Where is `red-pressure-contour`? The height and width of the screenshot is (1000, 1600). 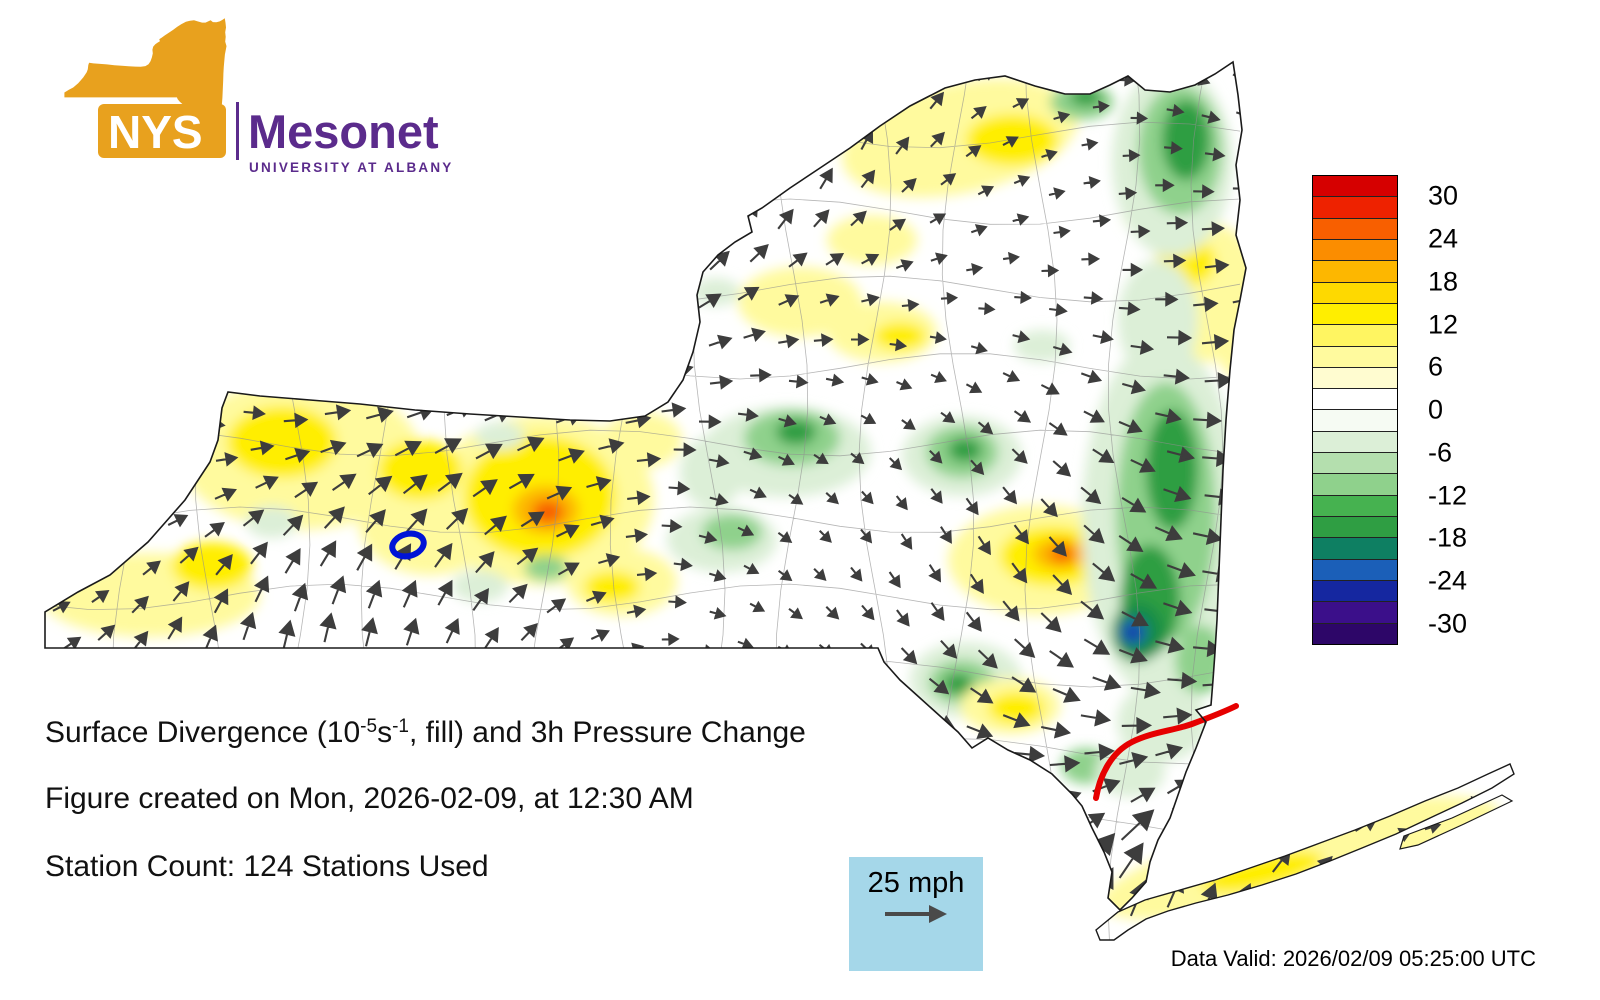 red-pressure-contour is located at coordinates (1166, 752).